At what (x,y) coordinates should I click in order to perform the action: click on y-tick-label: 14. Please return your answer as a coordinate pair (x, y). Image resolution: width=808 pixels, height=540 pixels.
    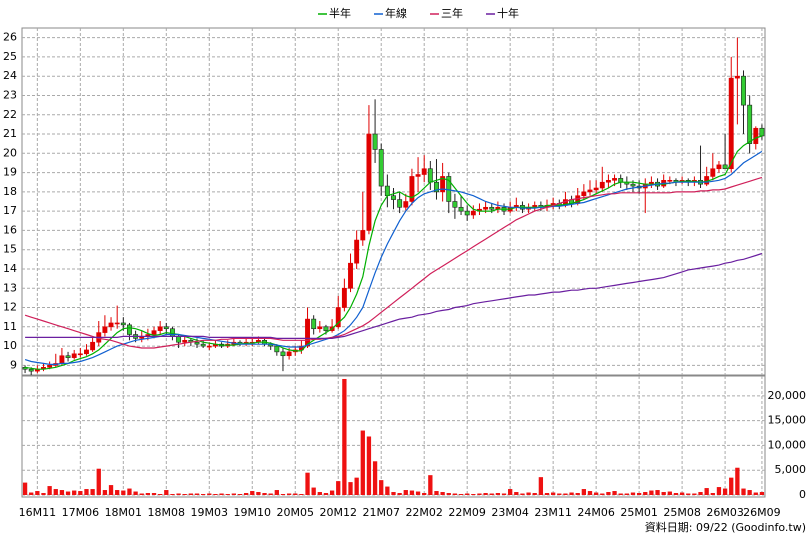
    Looking at the image, I should click on (10, 268).